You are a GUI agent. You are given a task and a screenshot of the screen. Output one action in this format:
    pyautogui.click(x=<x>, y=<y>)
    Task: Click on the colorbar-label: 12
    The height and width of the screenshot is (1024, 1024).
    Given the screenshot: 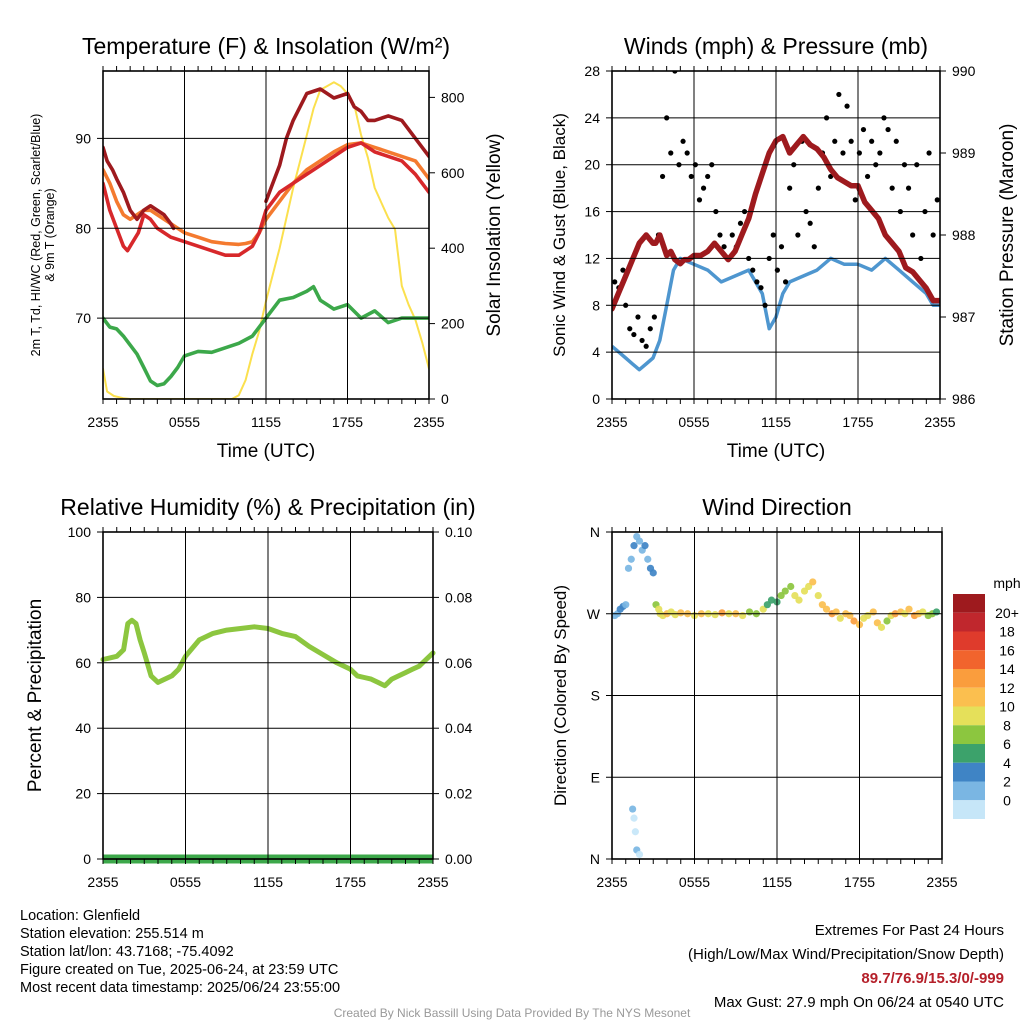 What is the action you would take?
    pyautogui.click(x=1007, y=688)
    